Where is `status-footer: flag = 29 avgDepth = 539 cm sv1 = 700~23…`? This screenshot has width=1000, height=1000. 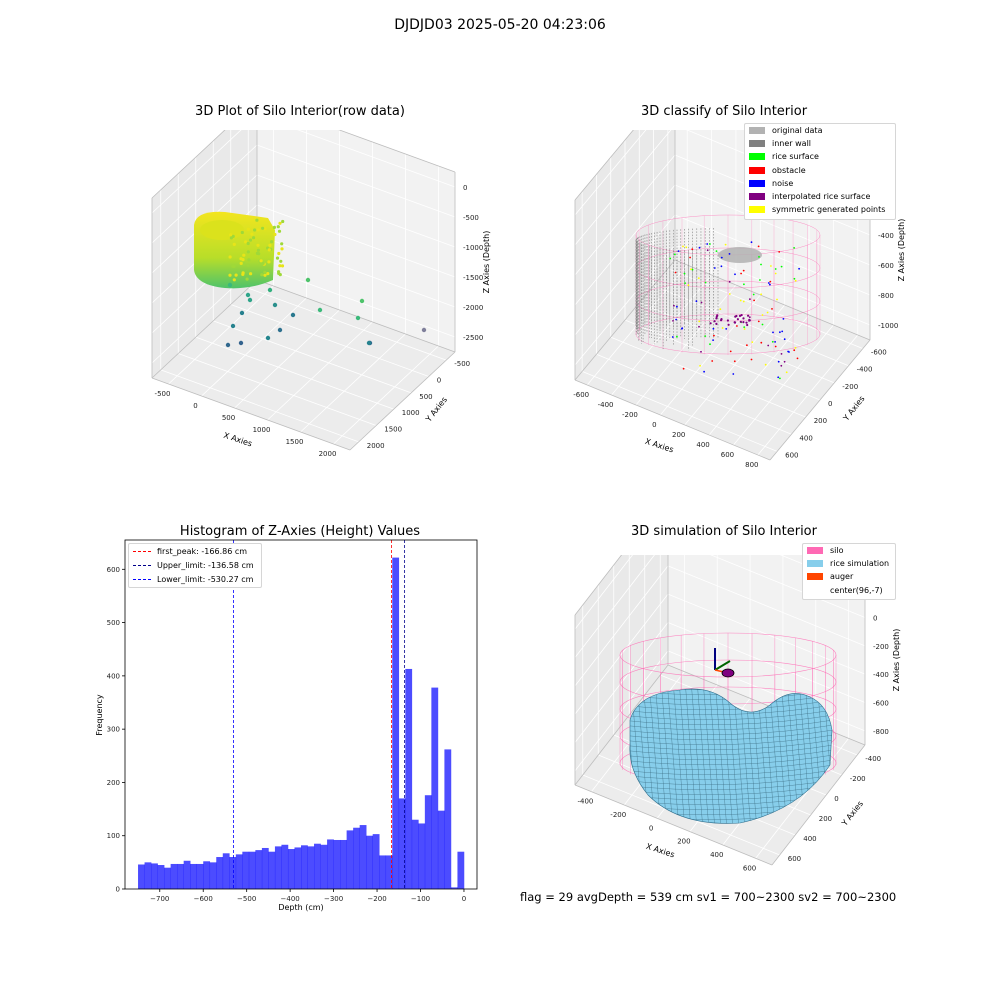
status-footer: flag = 29 avgDepth = 539 cm sv1 = 700~23… is located at coordinates (708, 897).